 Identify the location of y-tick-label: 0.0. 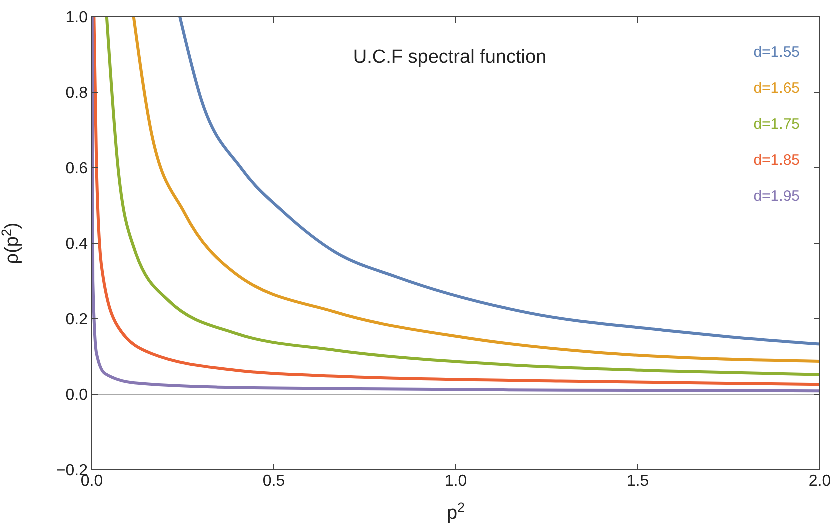
(77, 395).